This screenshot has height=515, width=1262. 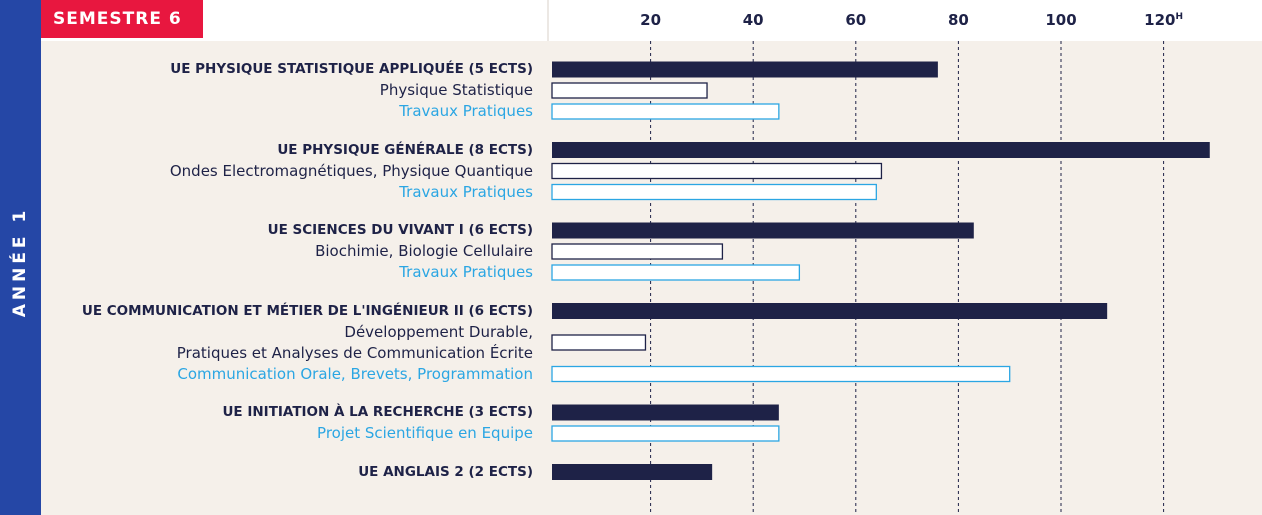 I want to click on practical-label: Projet Scientifique en Equipe, so click(x=425, y=433).